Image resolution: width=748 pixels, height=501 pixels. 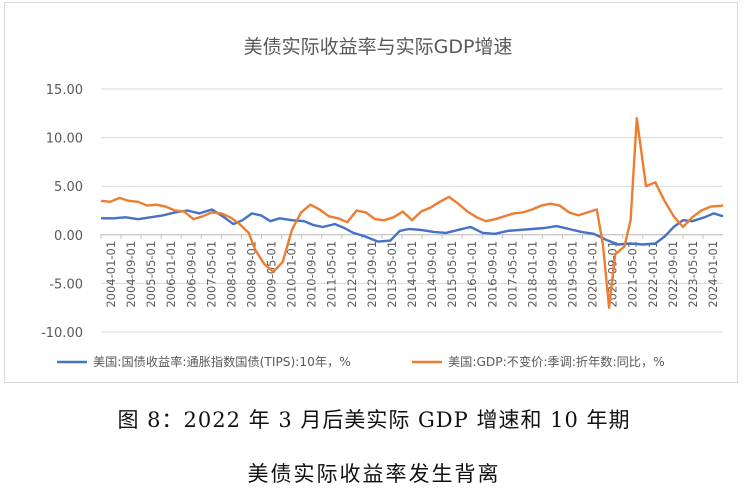 What do you see at coordinates (412, 227) in the screenshot?
I see `series-line-tips-yield` at bounding box center [412, 227].